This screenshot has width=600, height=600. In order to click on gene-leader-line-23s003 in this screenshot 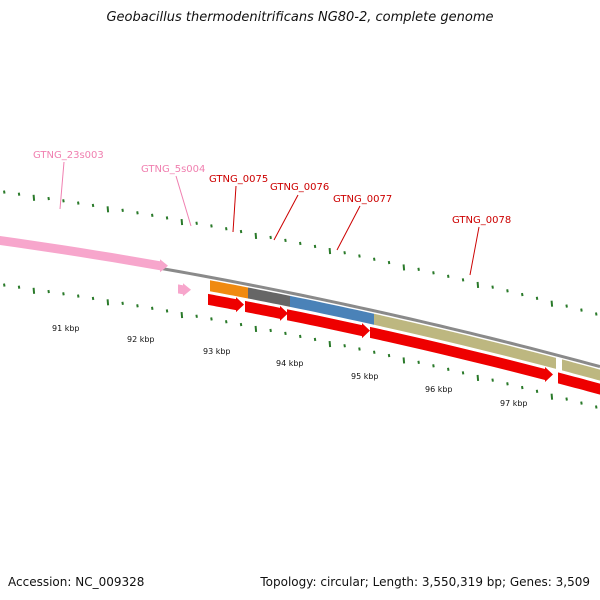, I will do `click(62, 185)`.